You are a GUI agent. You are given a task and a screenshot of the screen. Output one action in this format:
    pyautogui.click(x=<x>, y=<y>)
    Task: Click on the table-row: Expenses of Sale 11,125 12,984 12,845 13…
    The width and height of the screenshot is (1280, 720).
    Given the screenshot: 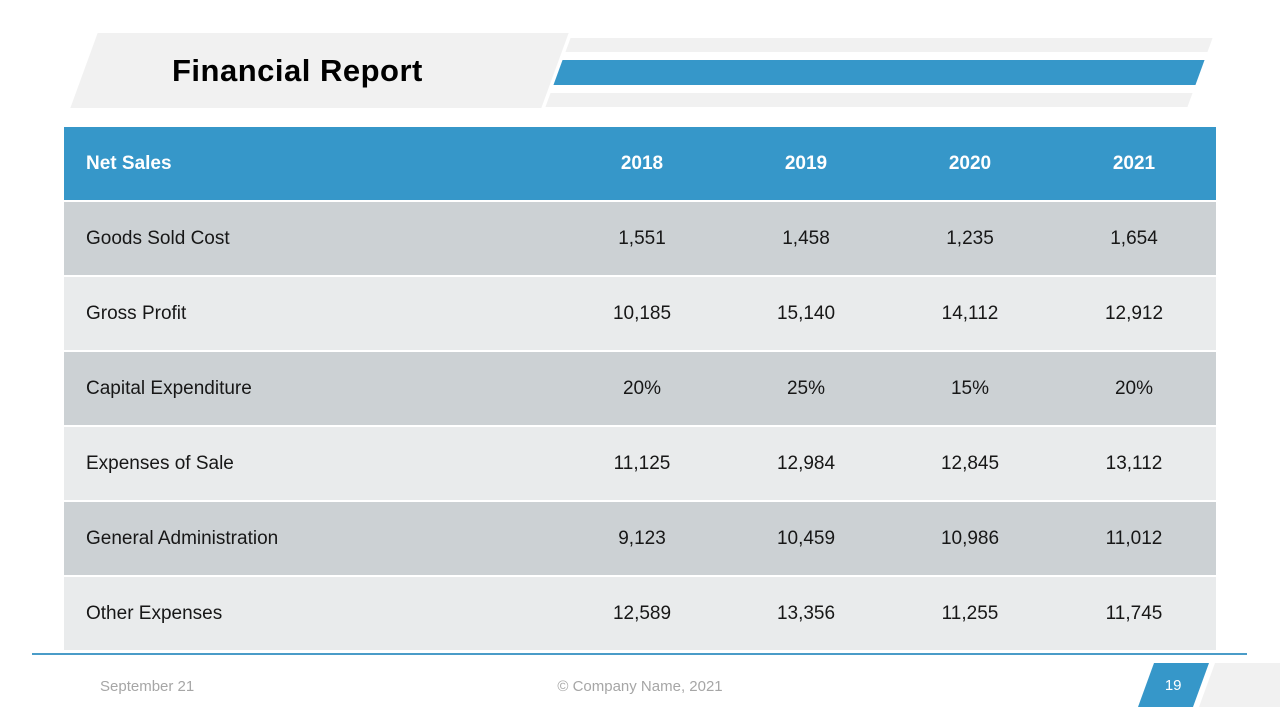 What is the action you would take?
    pyautogui.click(x=640, y=463)
    